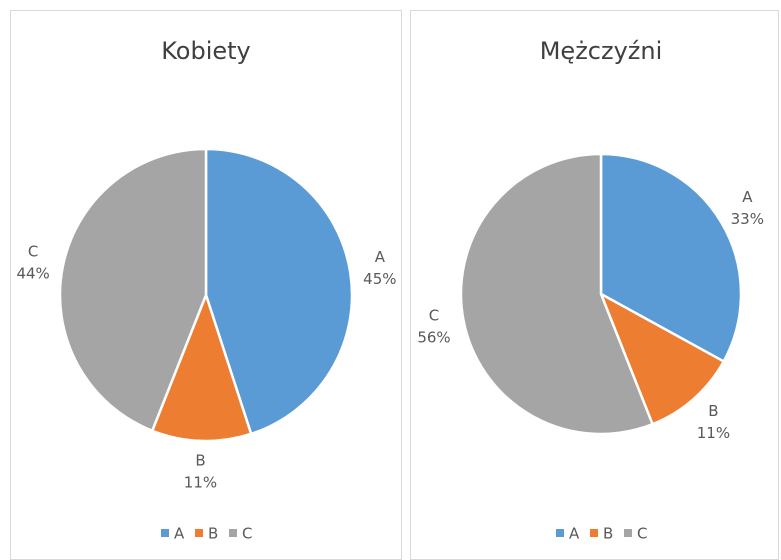 The image size is (781, 560). Describe the element at coordinates (379, 279) in the screenshot. I see `slice-value-label: 45%` at that location.